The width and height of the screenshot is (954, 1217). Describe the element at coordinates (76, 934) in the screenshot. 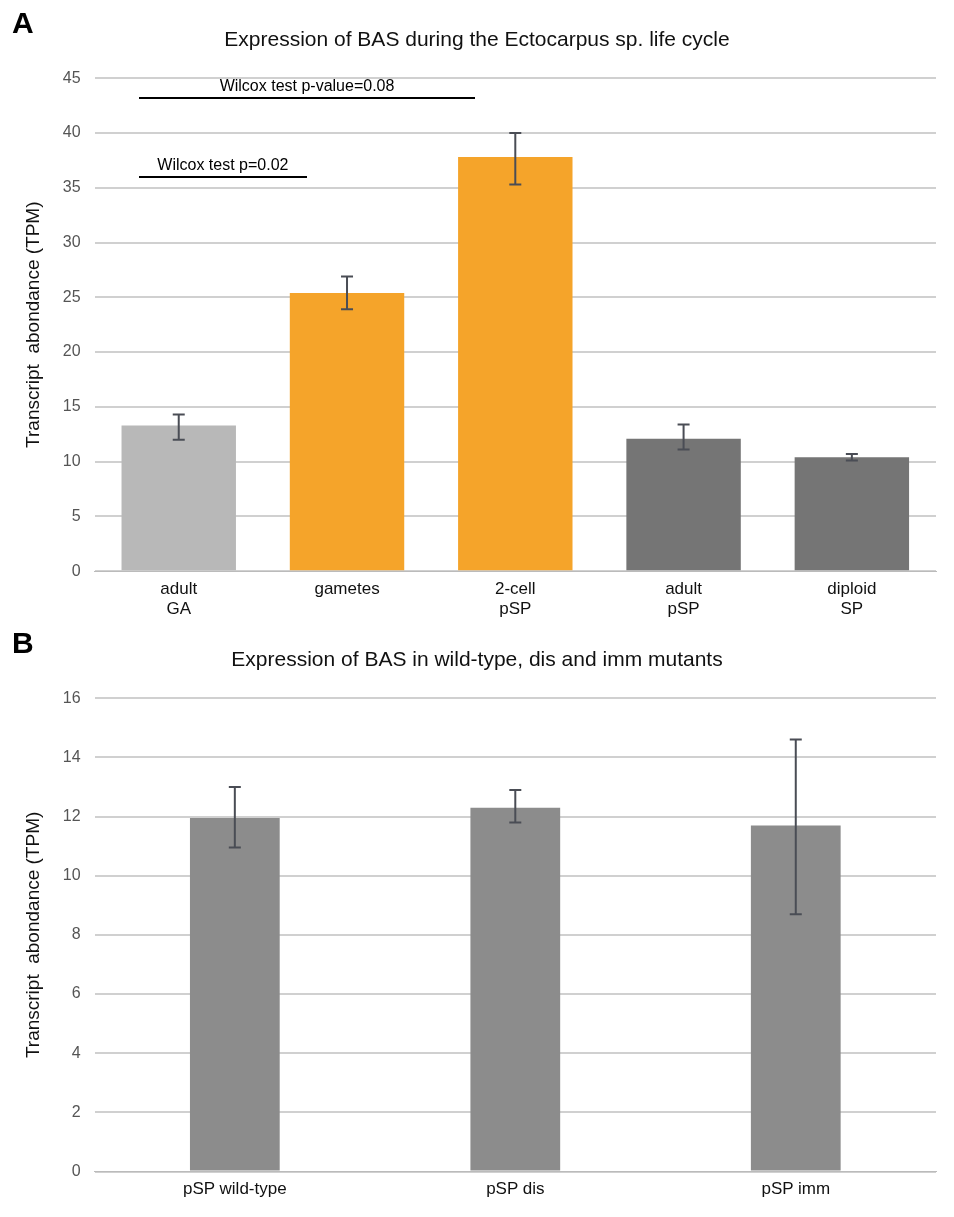

I see `y-tick-label: 8` at that location.